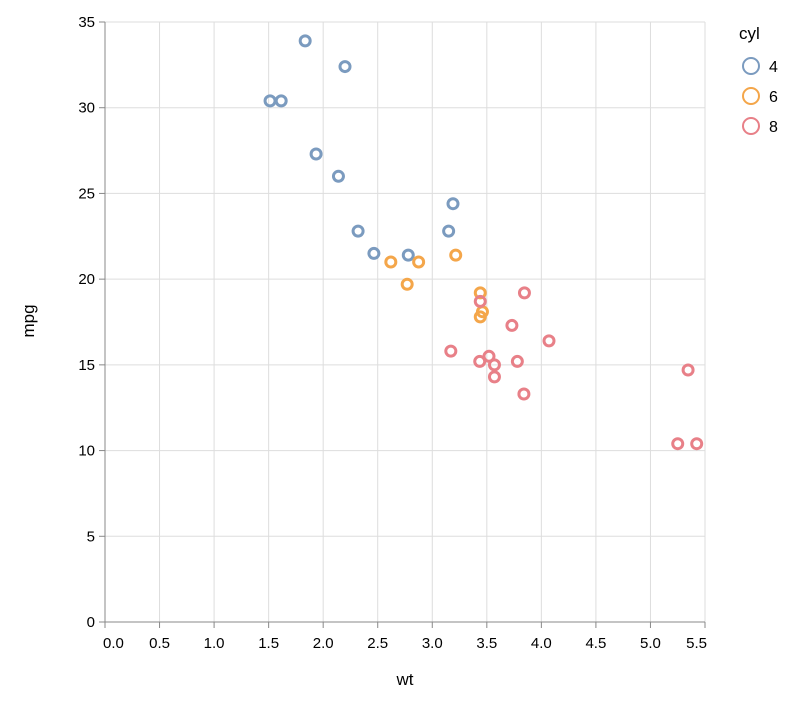  Describe the element at coordinates (749, 33) in the screenshot. I see `legend-title: cyl` at that location.